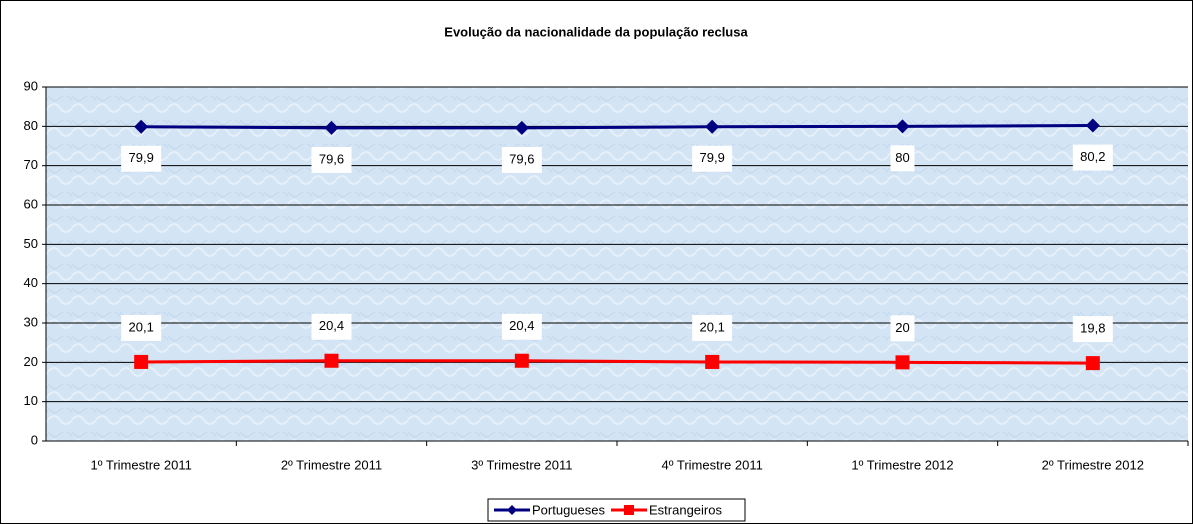  Describe the element at coordinates (331, 464) in the screenshot. I see `x-tick-label: 2º Trimestre 2011` at that location.